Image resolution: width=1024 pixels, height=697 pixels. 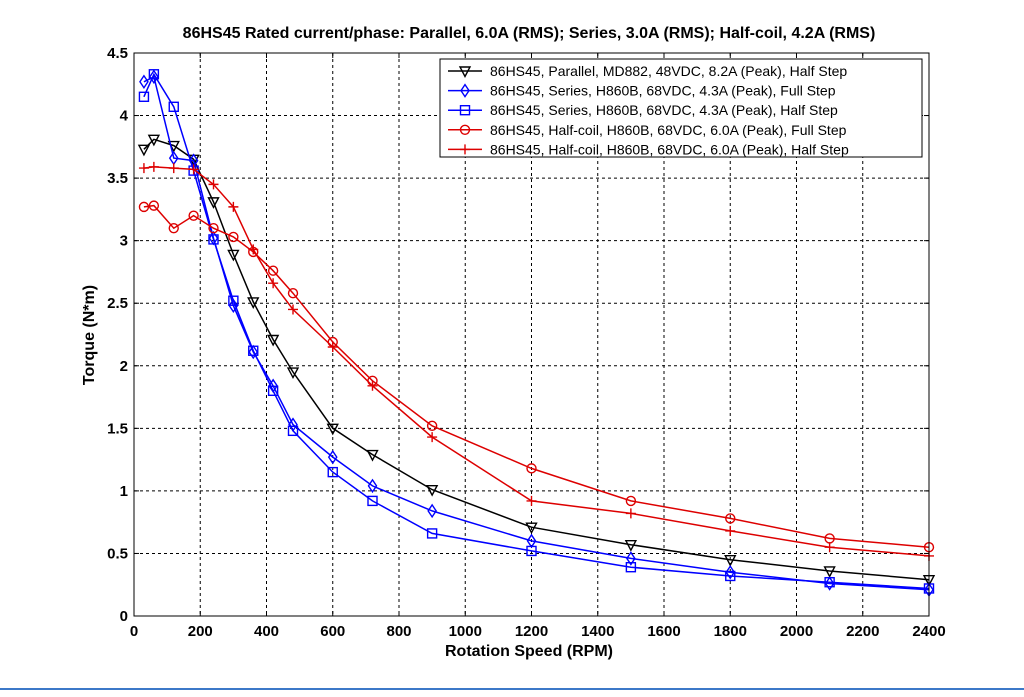 I want to click on y-tick-label: 2, so click(x=124, y=366).